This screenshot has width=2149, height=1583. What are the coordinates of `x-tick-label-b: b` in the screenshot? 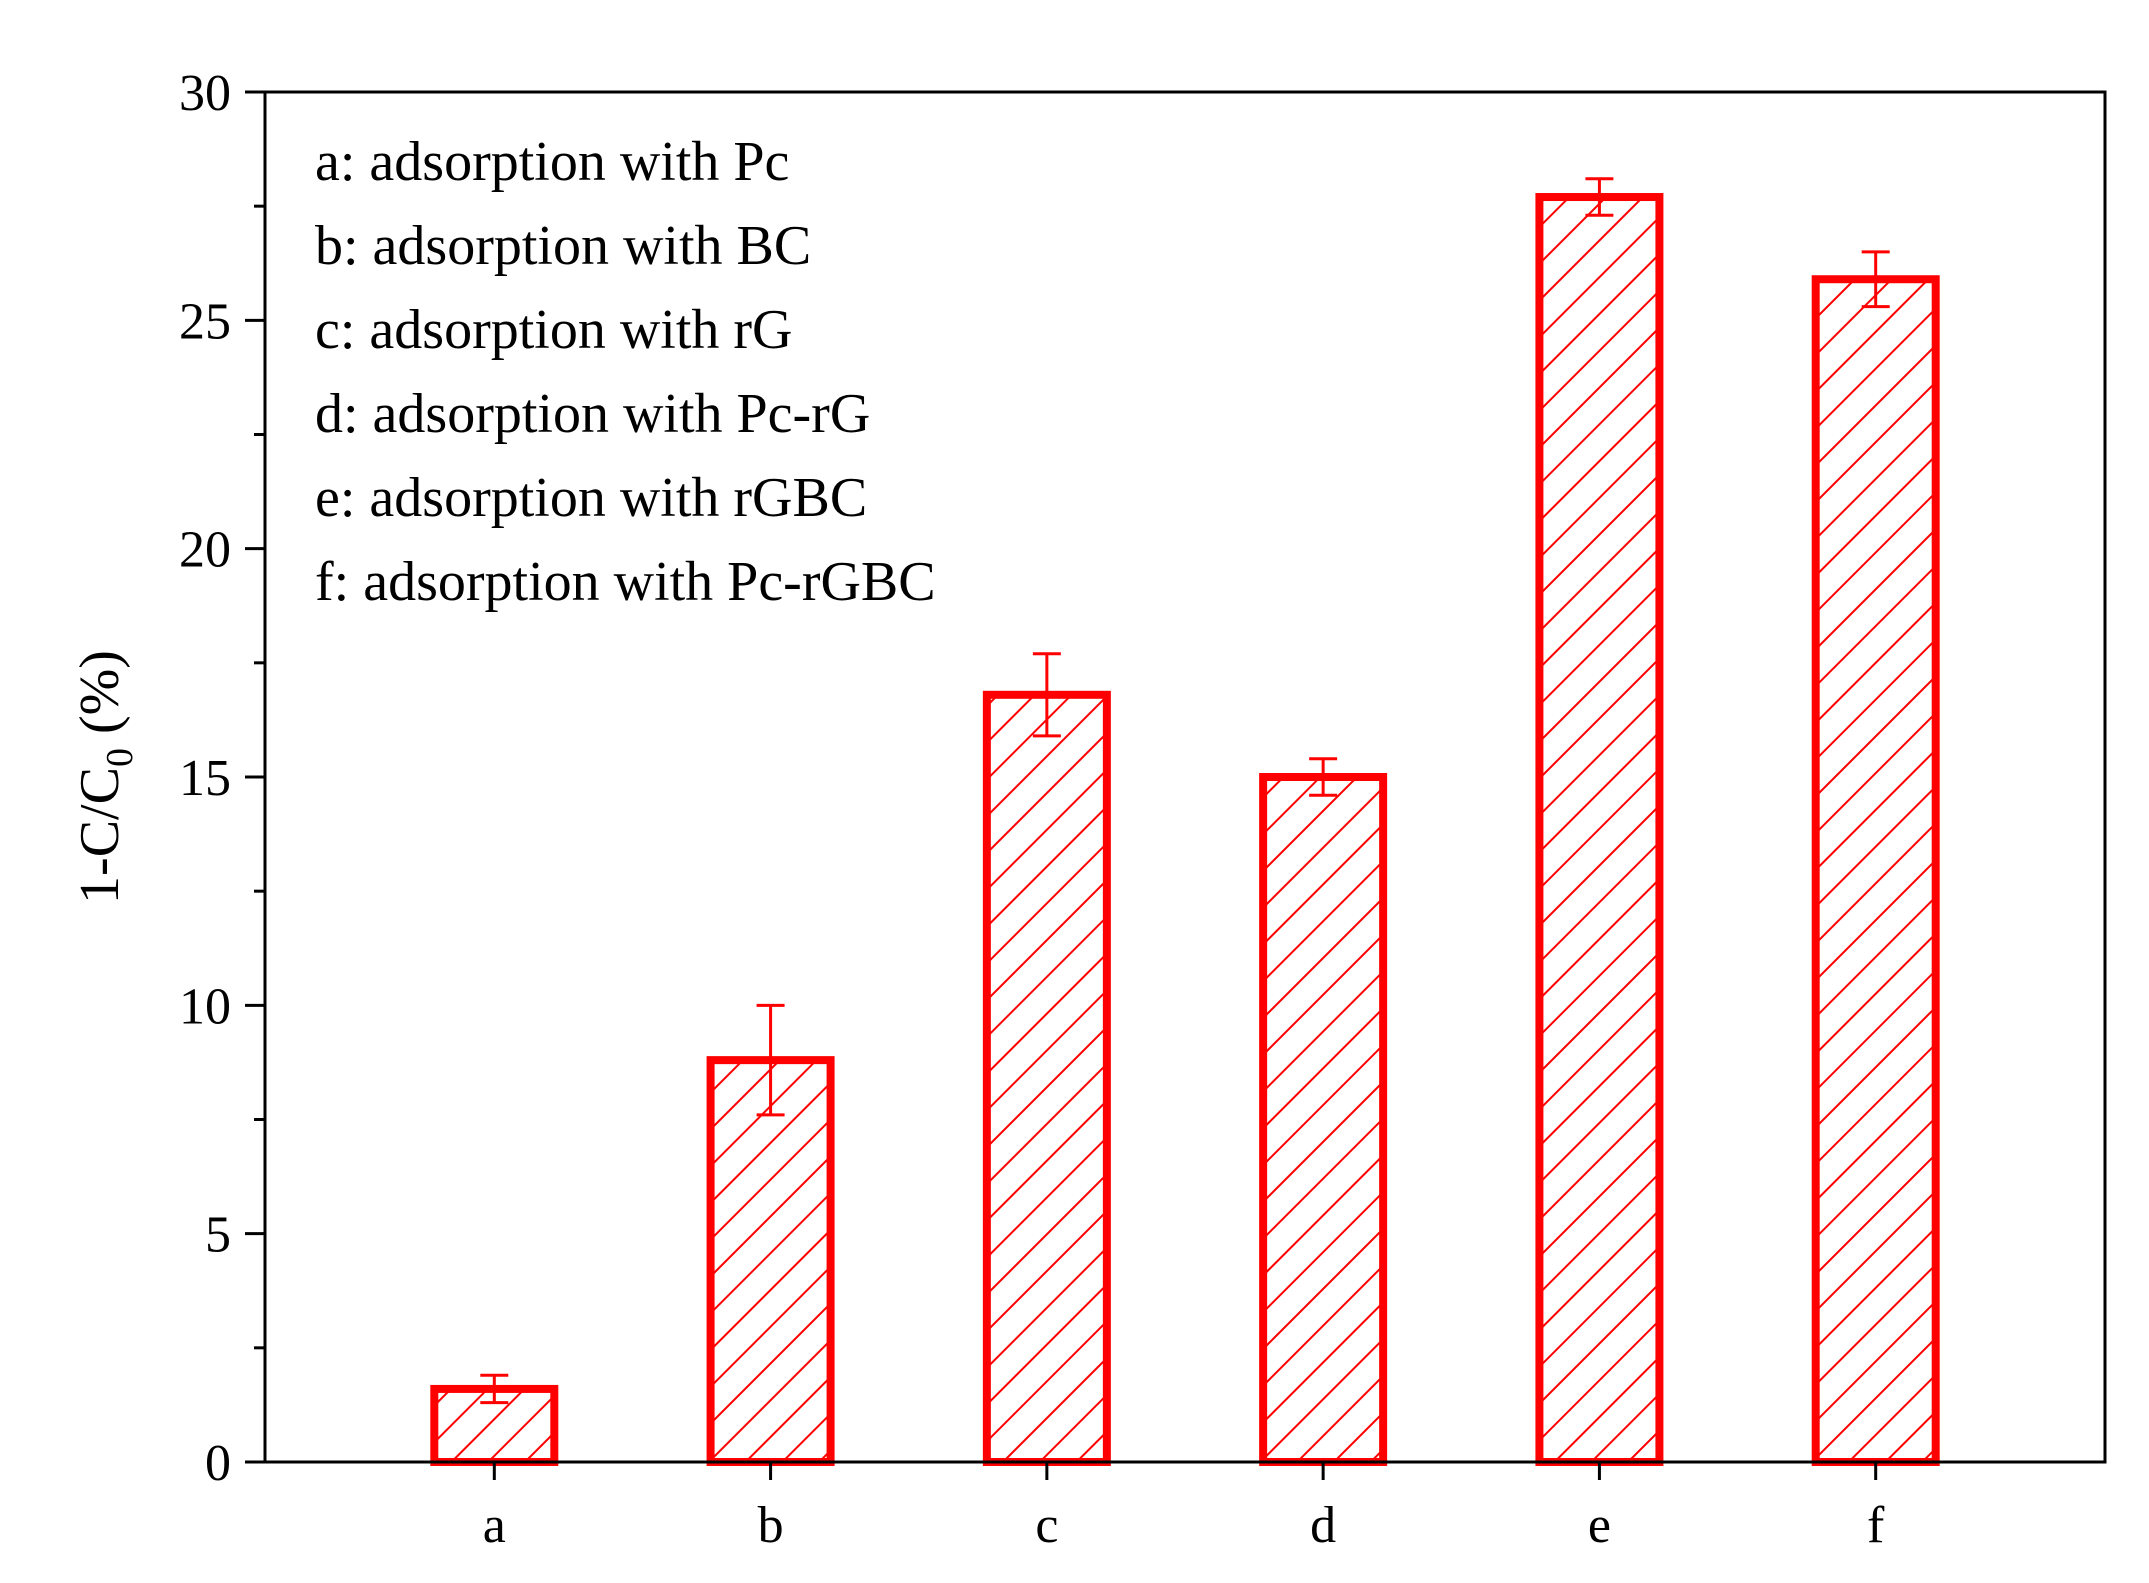 It's located at (771, 1525).